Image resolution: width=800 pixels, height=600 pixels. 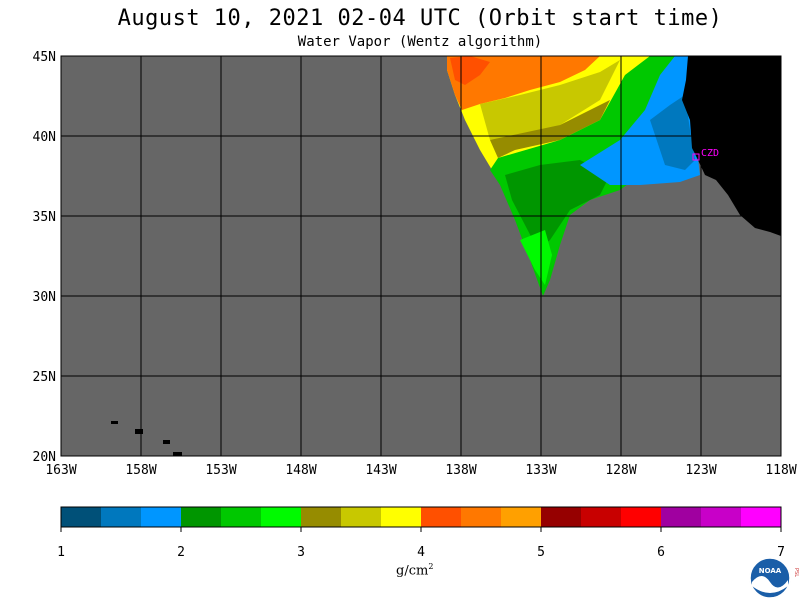 I want to click on longitude-label: 133W, so click(x=540, y=470).